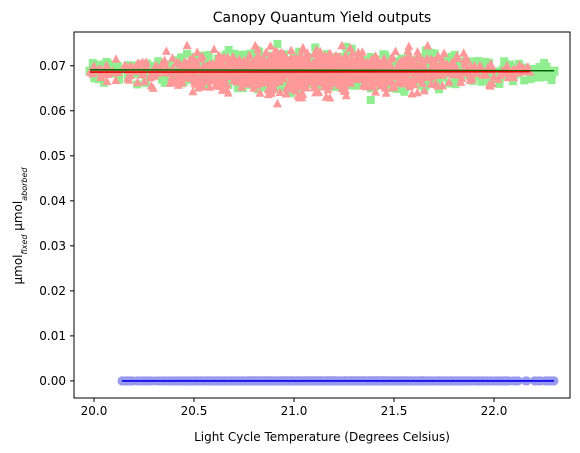 Image resolution: width=580 pixels, height=453 pixels. Describe the element at coordinates (52, 66) in the screenshot. I see `y-tick-label: 0.07` at that location.